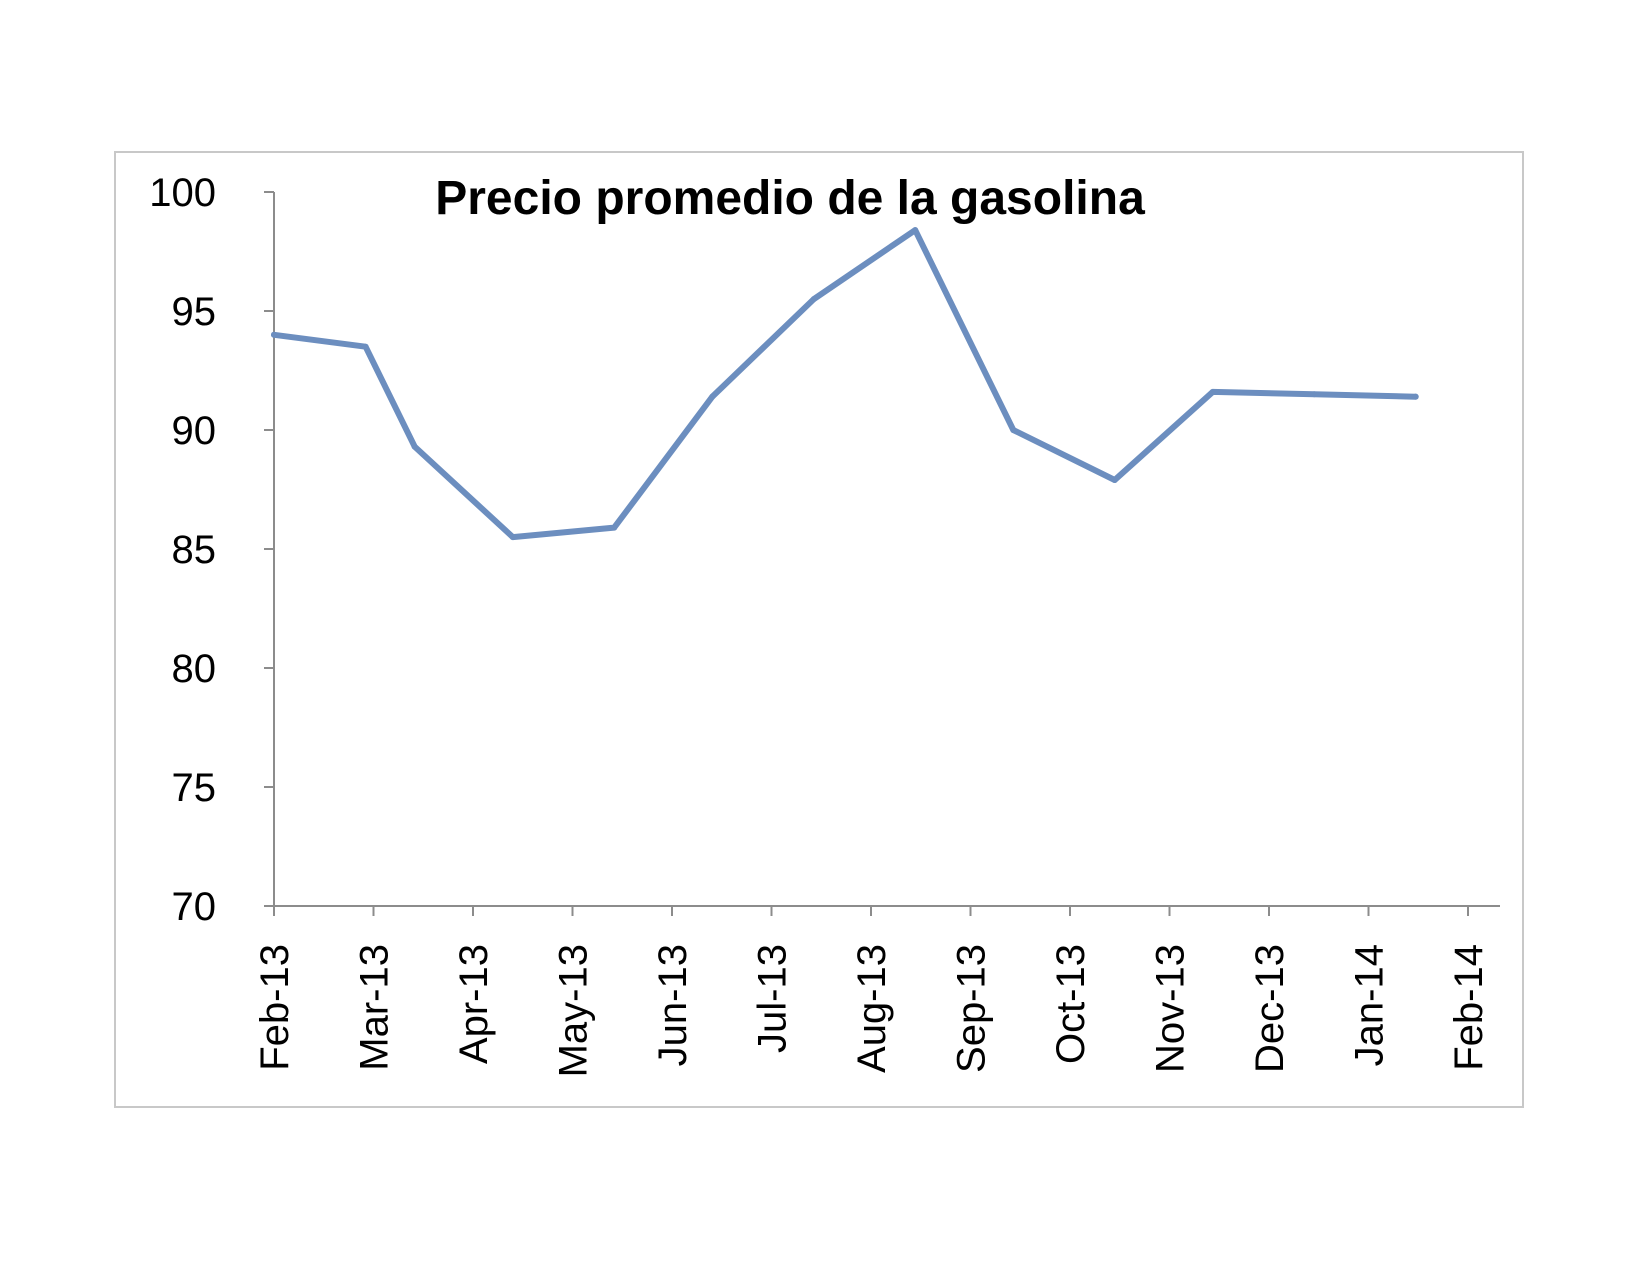 The image size is (1650, 1275). What do you see at coordinates (194, 431) in the screenshot?
I see `y-tick-label: 90` at bounding box center [194, 431].